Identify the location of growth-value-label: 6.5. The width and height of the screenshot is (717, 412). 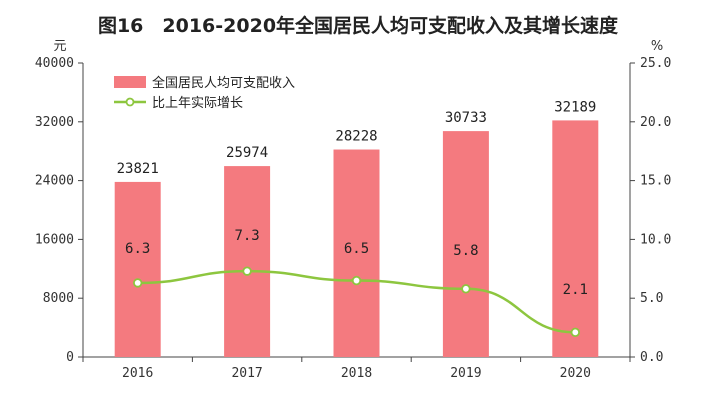
(356, 249).